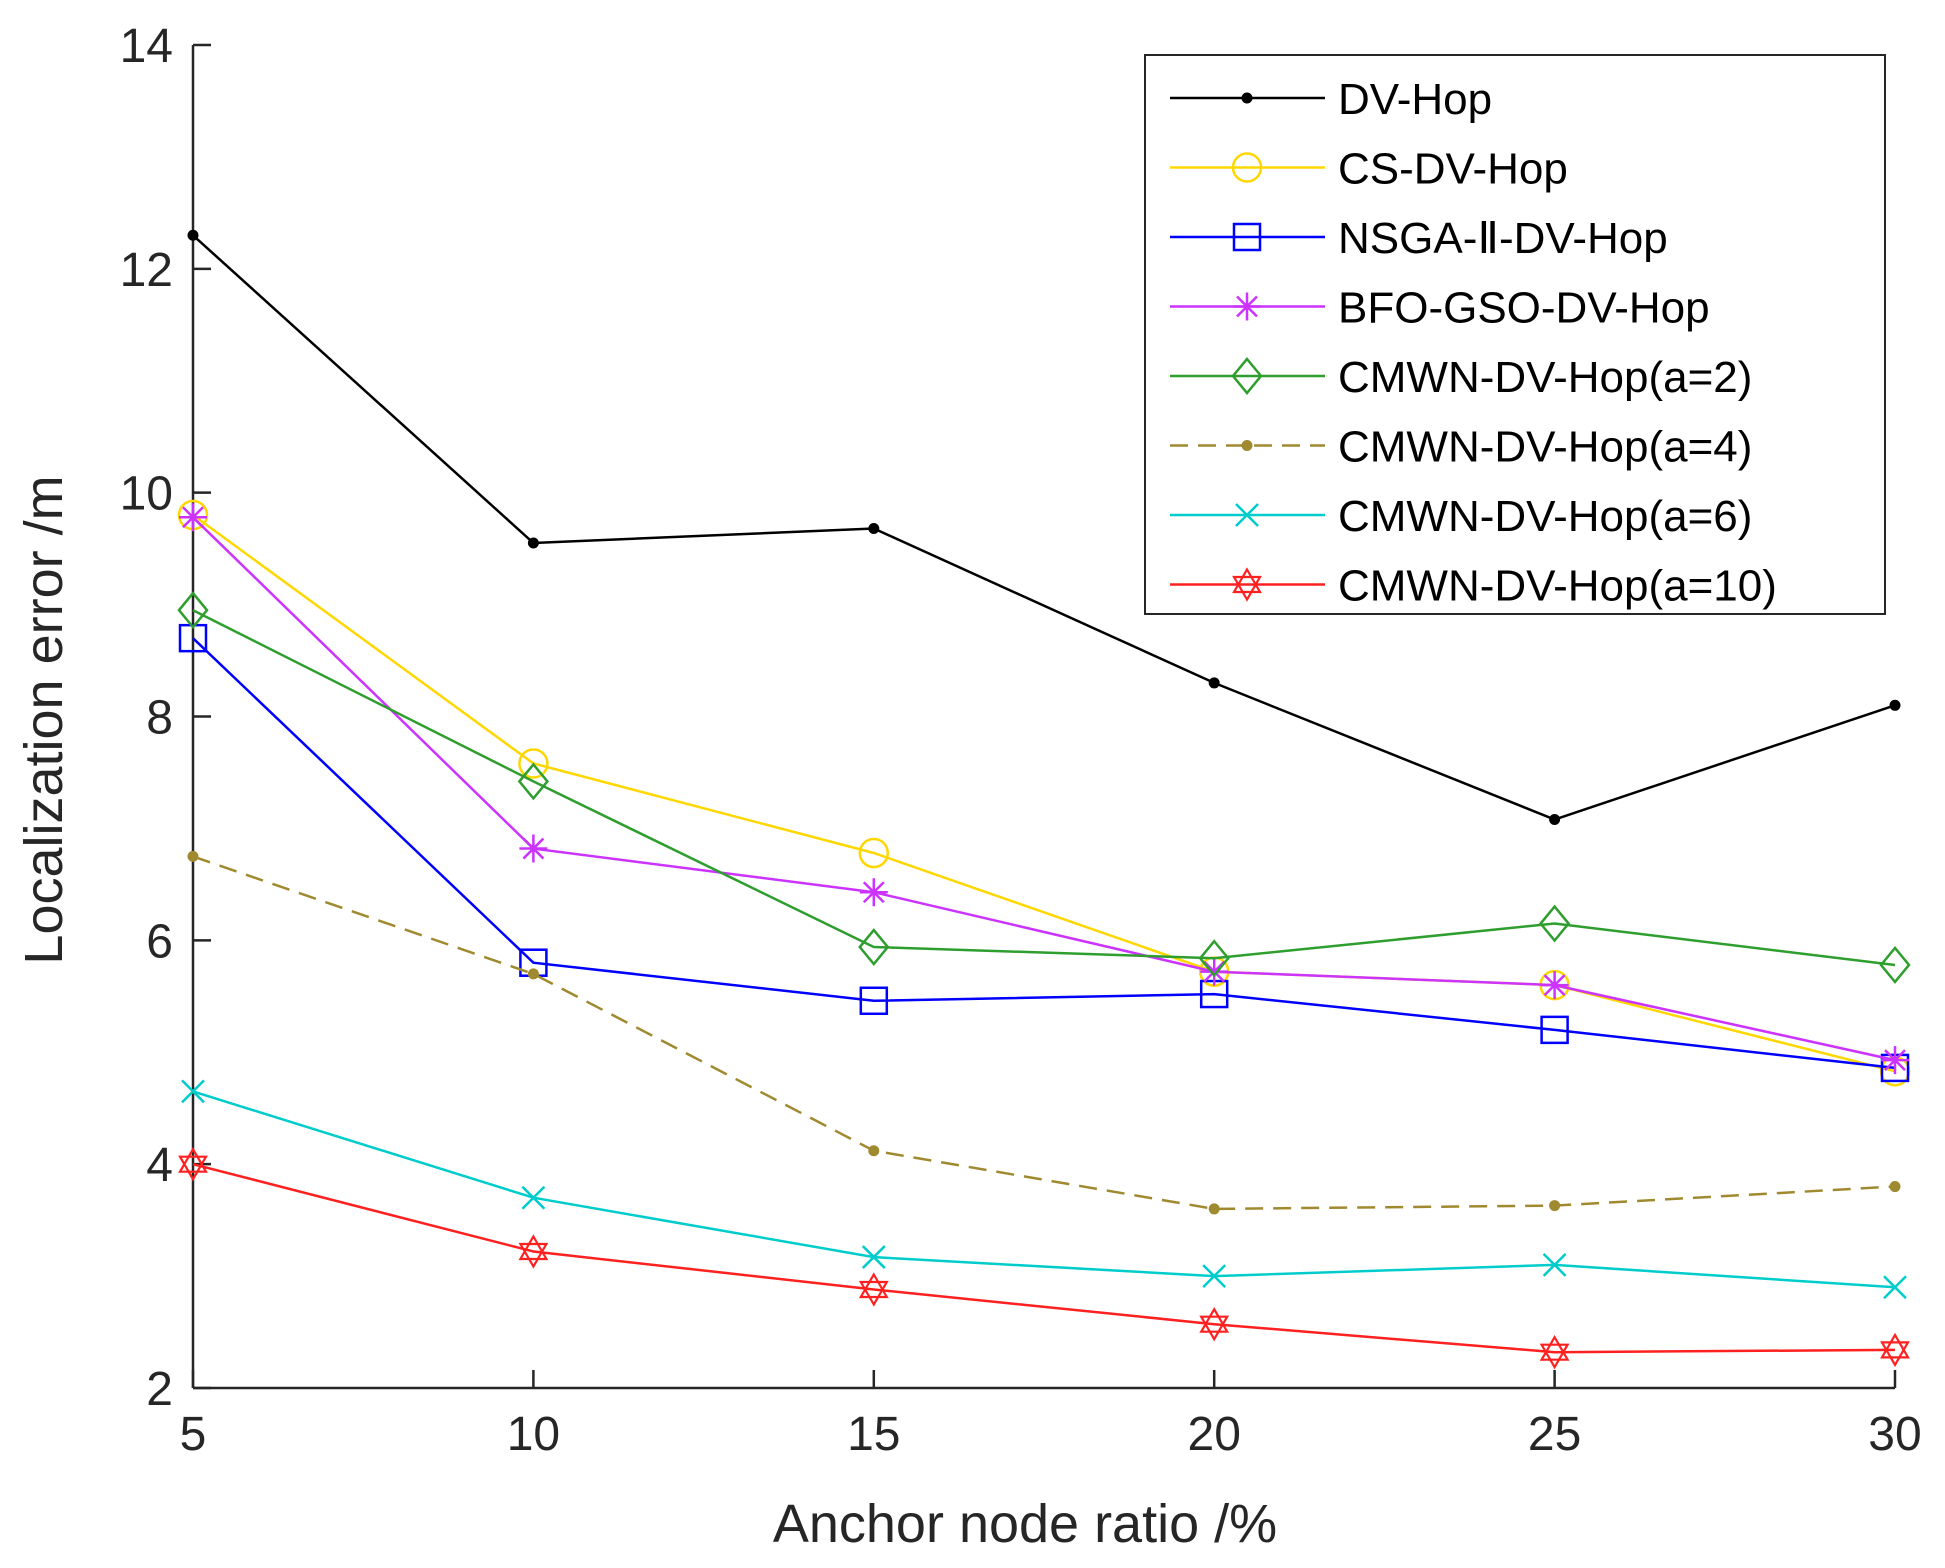 This screenshot has height=1568, width=1945. I want to click on legend-entry-cmwn-dv-hop-a-10: CMWN-DV-Hop(a=10), so click(1473, 586).